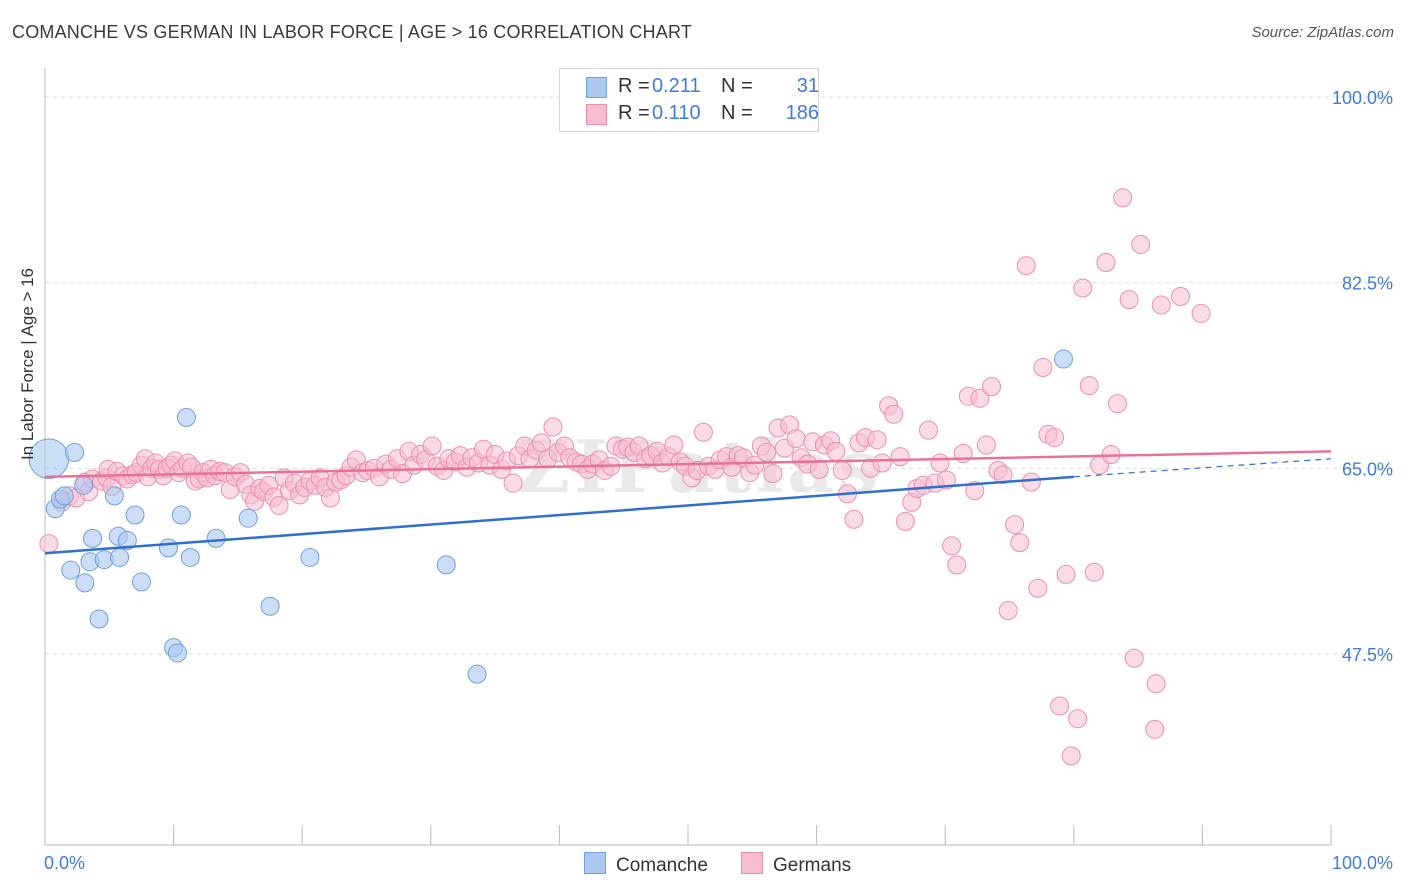 The width and height of the screenshot is (1406, 892). What do you see at coordinates (1367, 284) in the screenshot?
I see `y-tick-label: 82.5%` at bounding box center [1367, 284].